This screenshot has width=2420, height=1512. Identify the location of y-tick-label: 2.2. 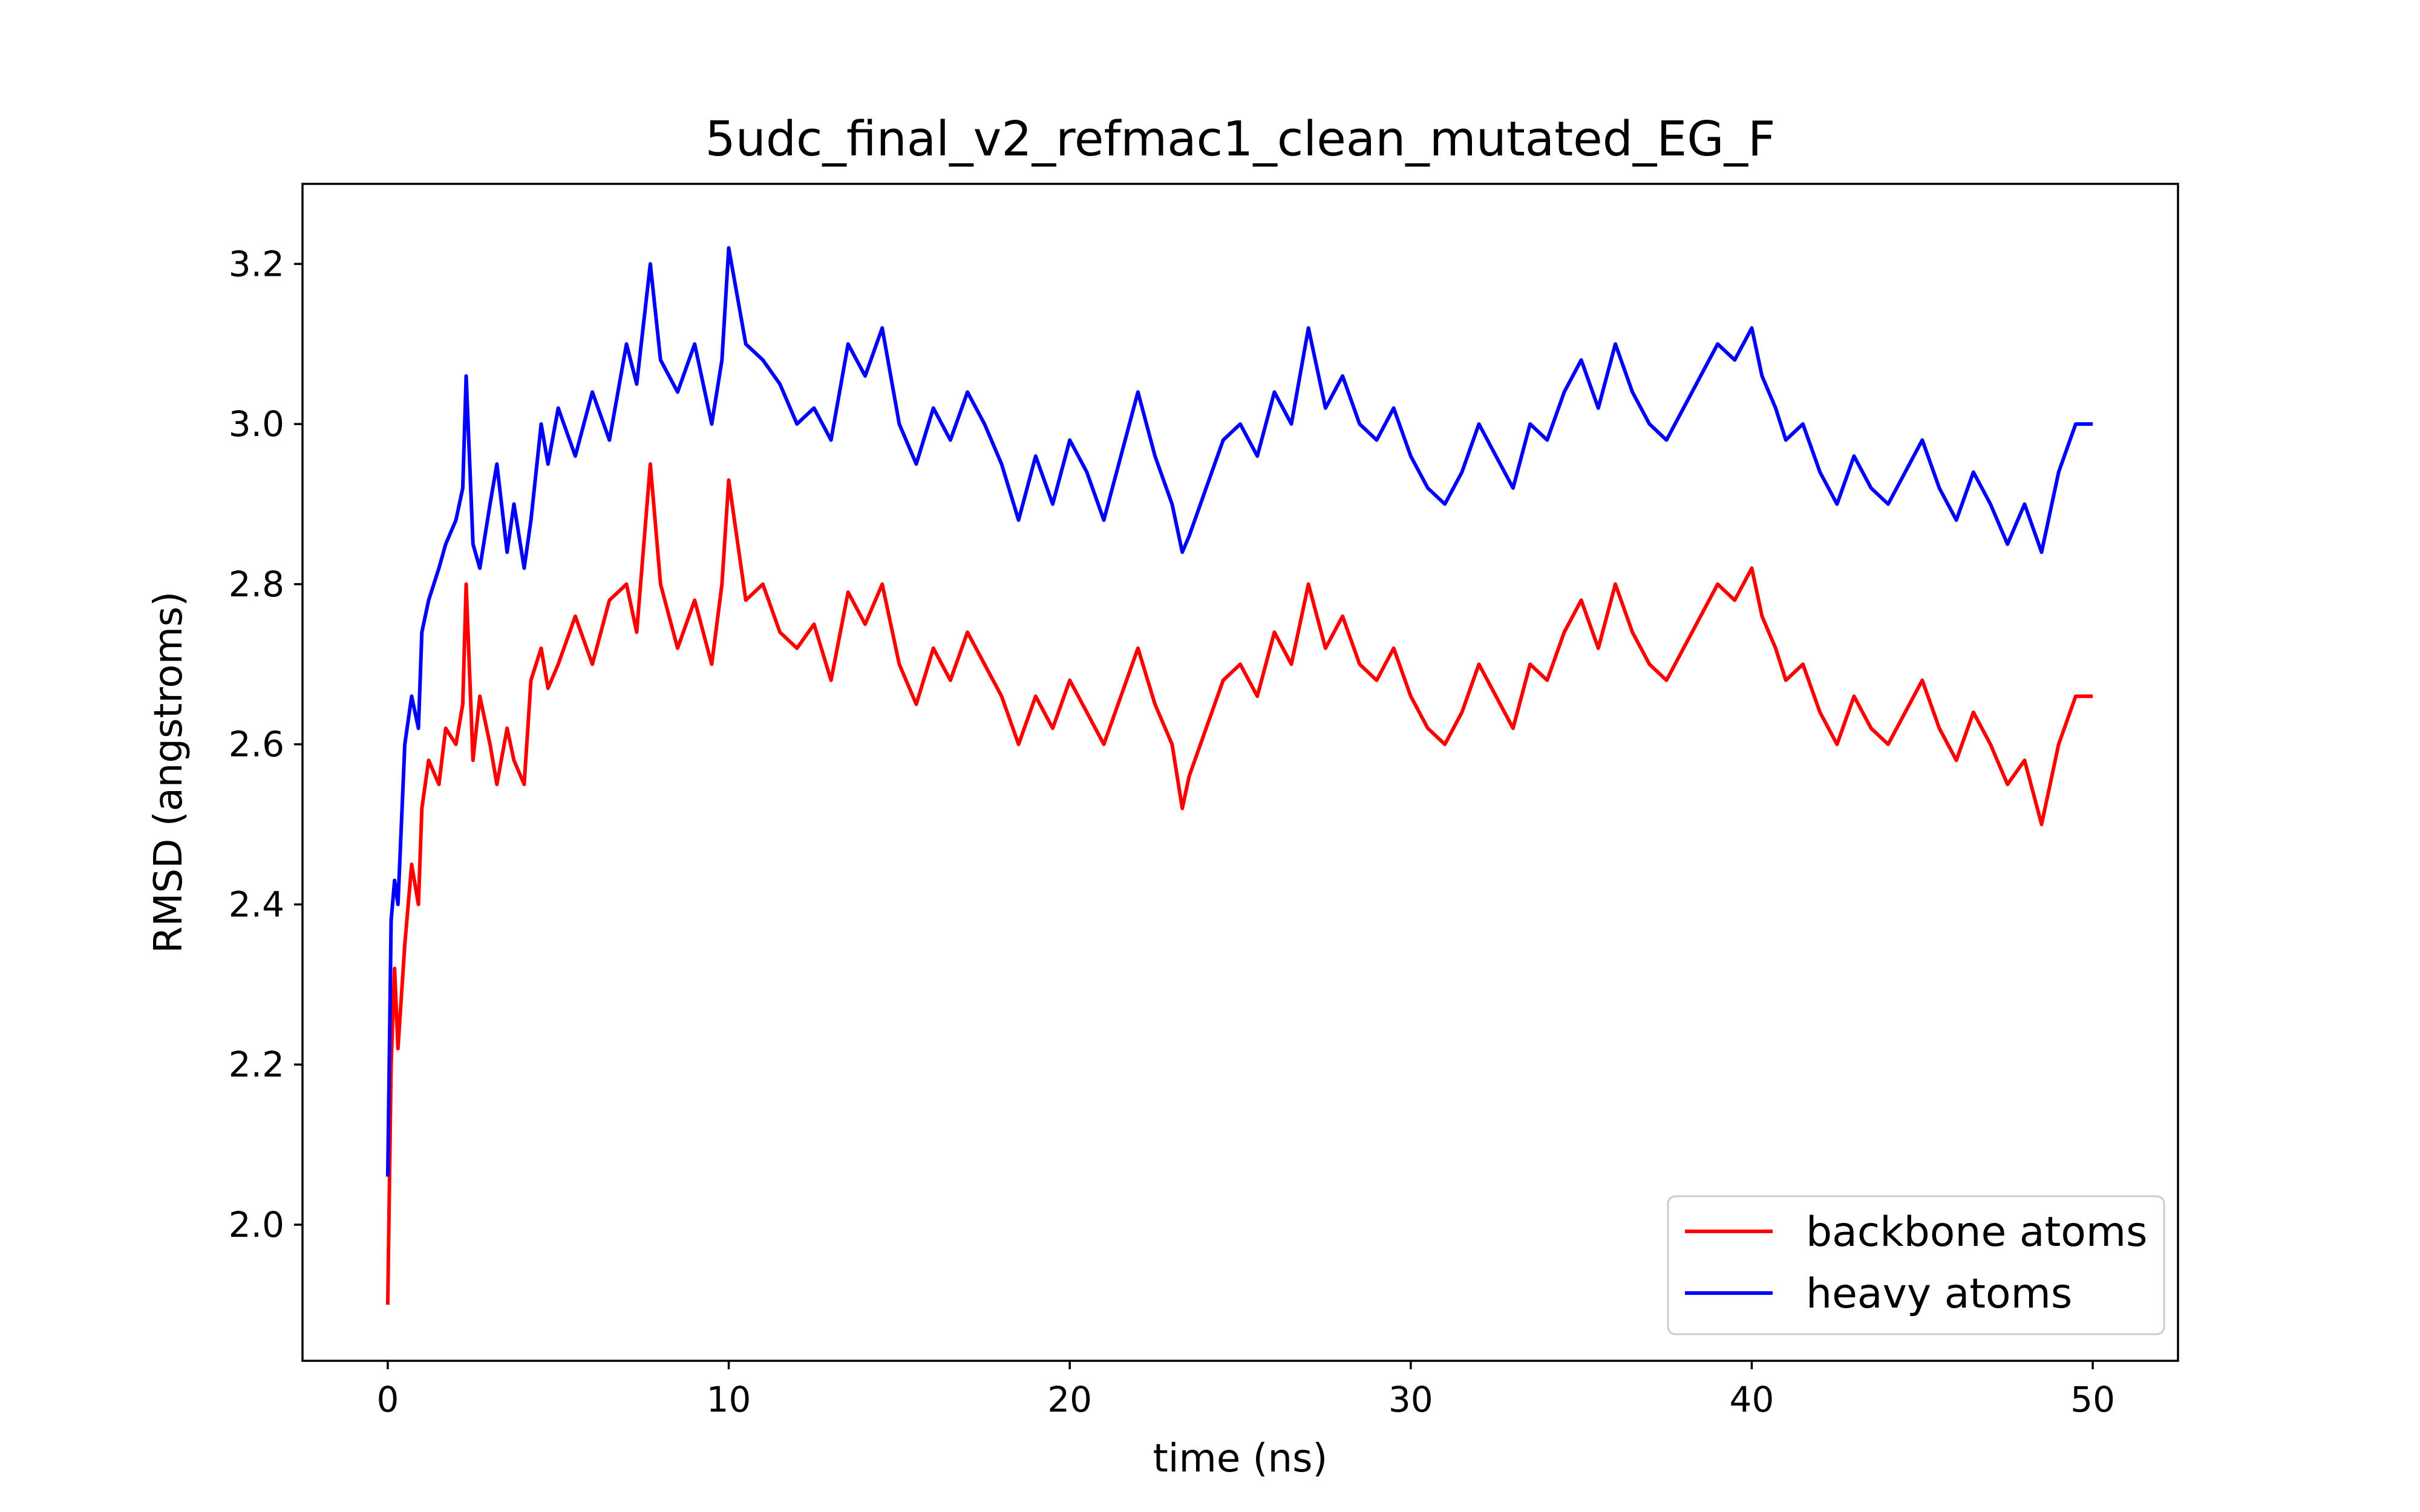
(256, 1064).